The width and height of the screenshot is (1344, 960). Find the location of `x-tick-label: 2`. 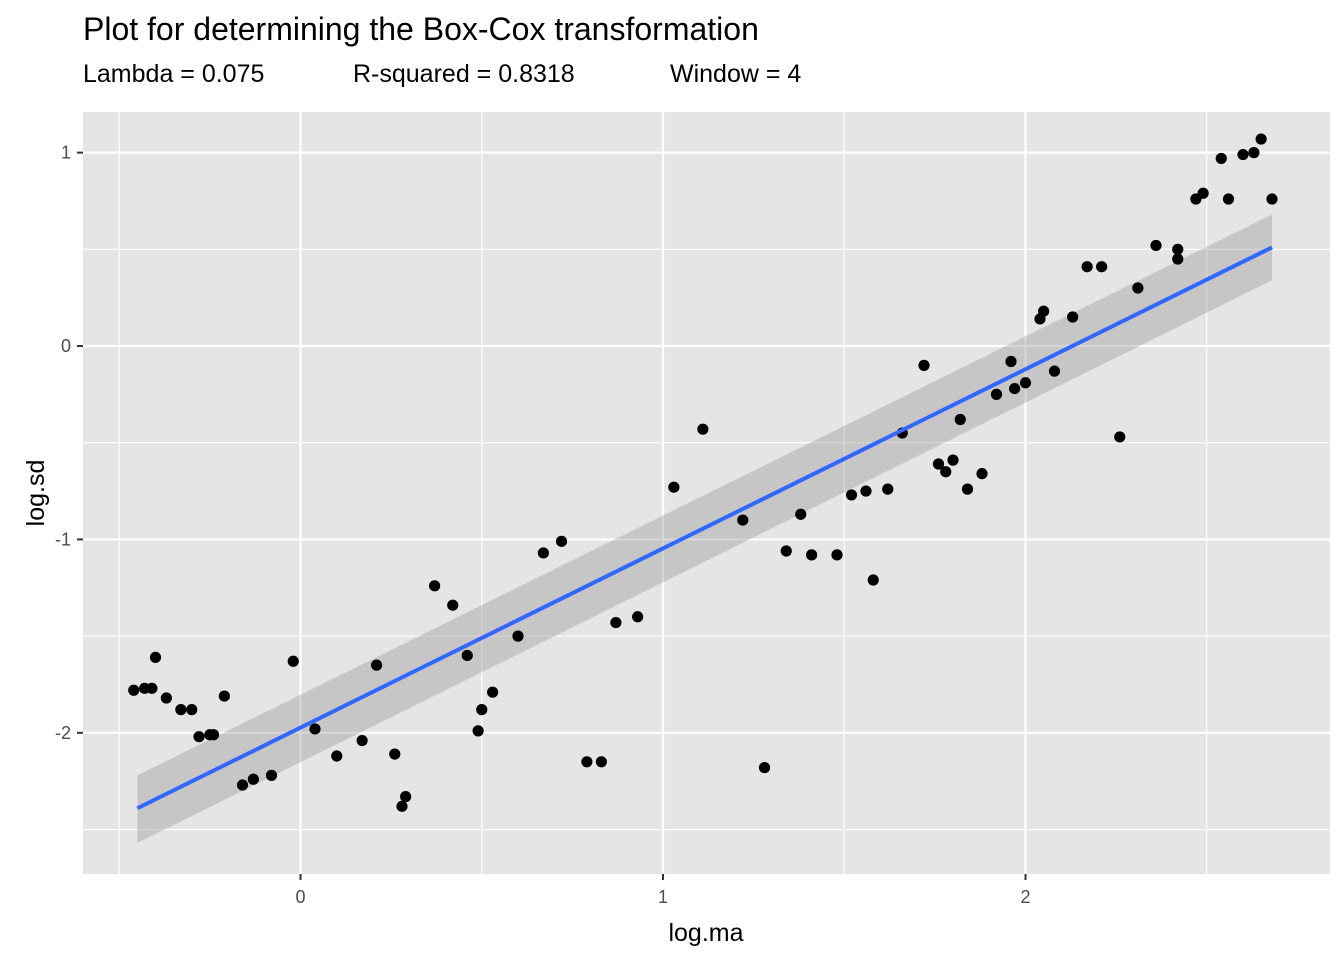

x-tick-label: 2 is located at coordinates (1025, 897).